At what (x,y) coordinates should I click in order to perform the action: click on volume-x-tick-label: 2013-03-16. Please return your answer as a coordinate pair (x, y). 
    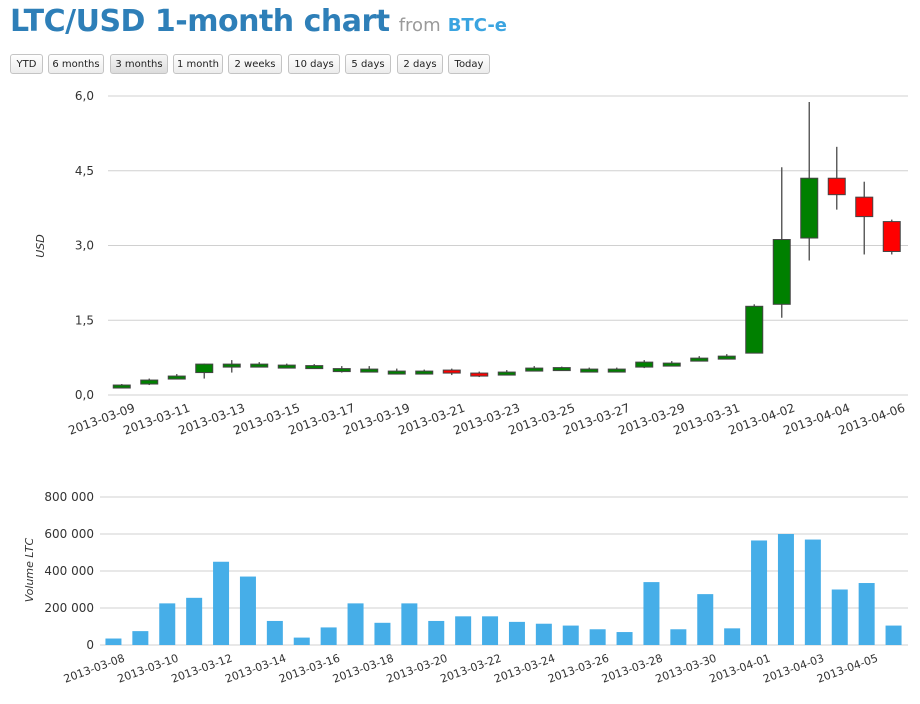
    Looking at the image, I should click on (309, 669).